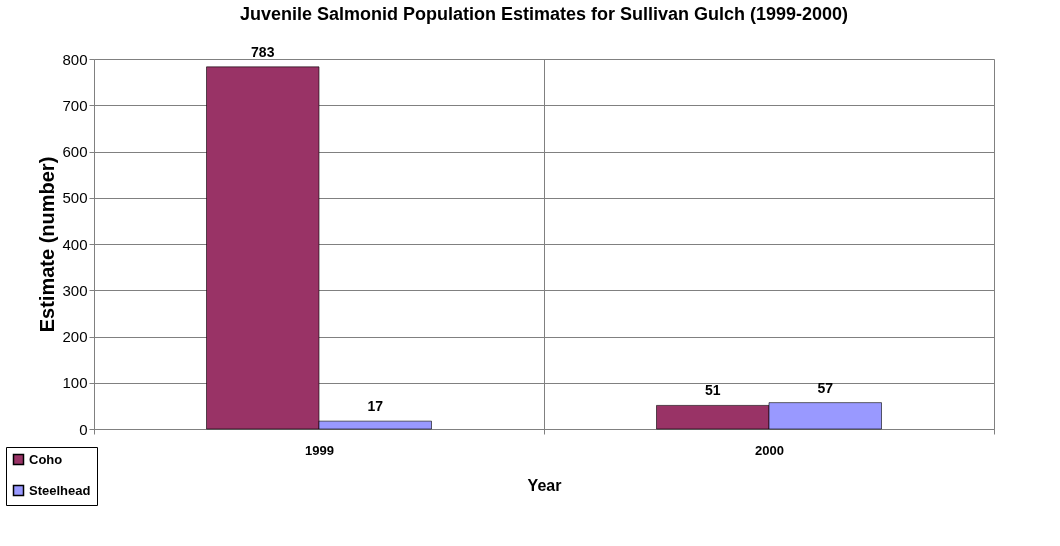  I want to click on y-tick-label: 700, so click(75, 105).